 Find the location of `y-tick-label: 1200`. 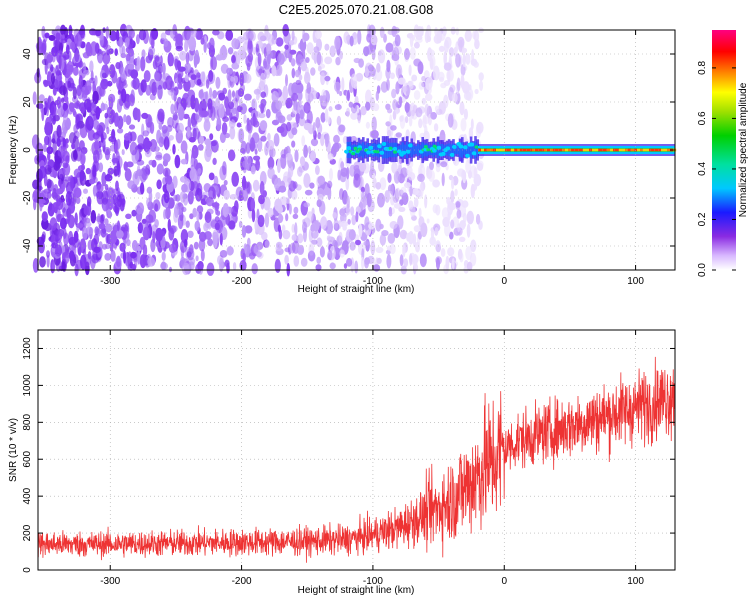

y-tick-label: 1200 is located at coordinates (27, 348).